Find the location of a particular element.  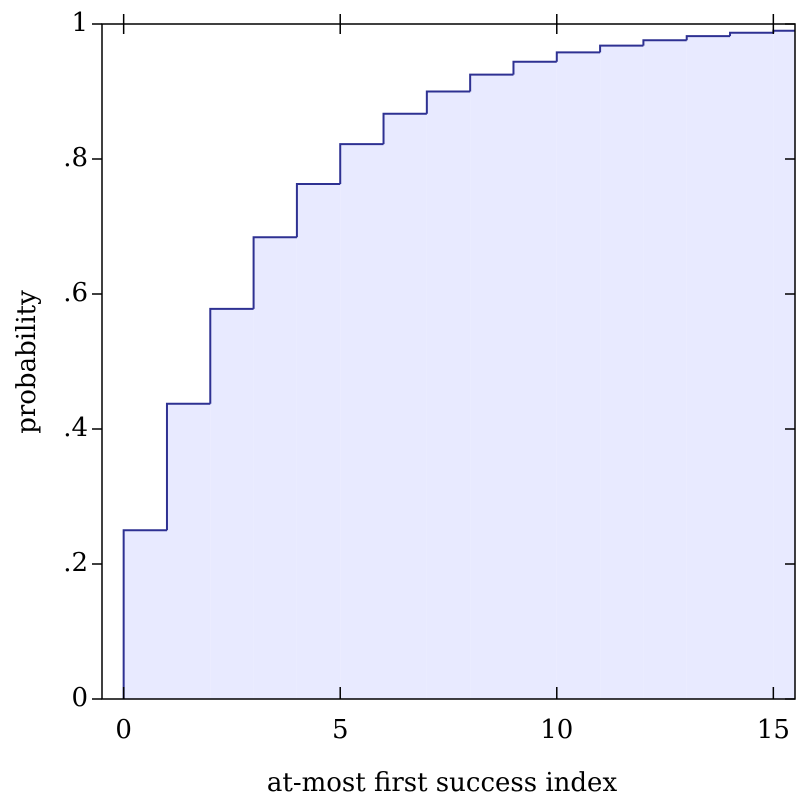

x-tick-label: 15 is located at coordinates (773, 730).